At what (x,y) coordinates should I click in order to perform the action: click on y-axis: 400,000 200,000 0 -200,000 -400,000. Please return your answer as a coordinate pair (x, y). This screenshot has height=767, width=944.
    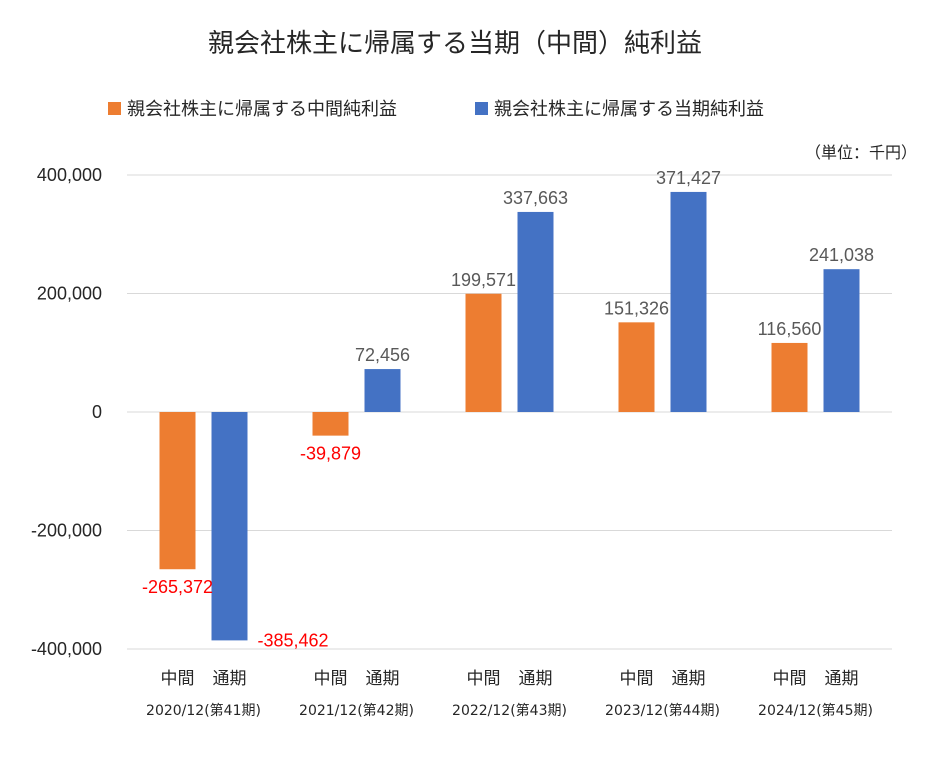
    Looking at the image, I should click on (66, 412).